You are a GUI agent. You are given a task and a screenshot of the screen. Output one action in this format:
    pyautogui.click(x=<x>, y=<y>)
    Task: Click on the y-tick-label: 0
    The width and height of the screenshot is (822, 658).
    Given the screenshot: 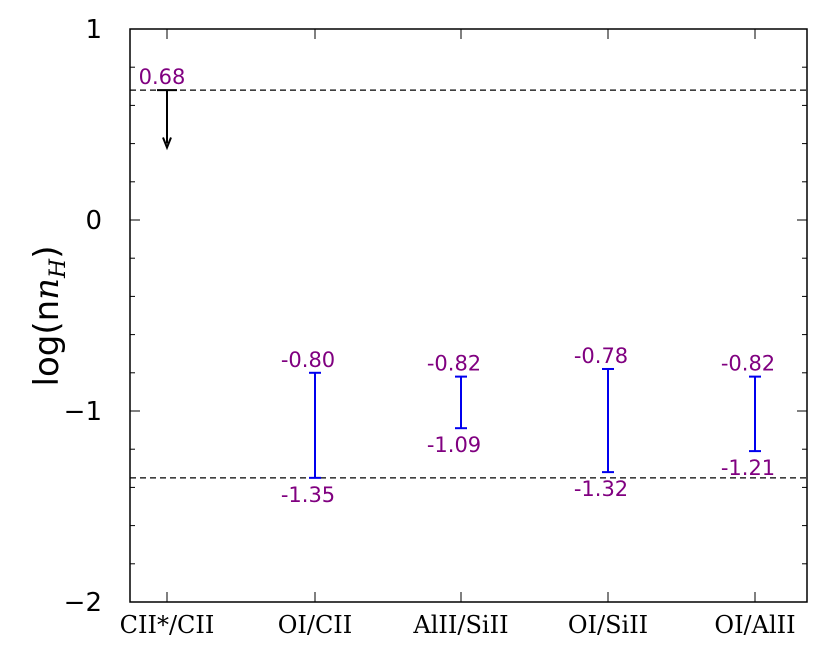 What is the action you would take?
    pyautogui.click(x=93, y=221)
    